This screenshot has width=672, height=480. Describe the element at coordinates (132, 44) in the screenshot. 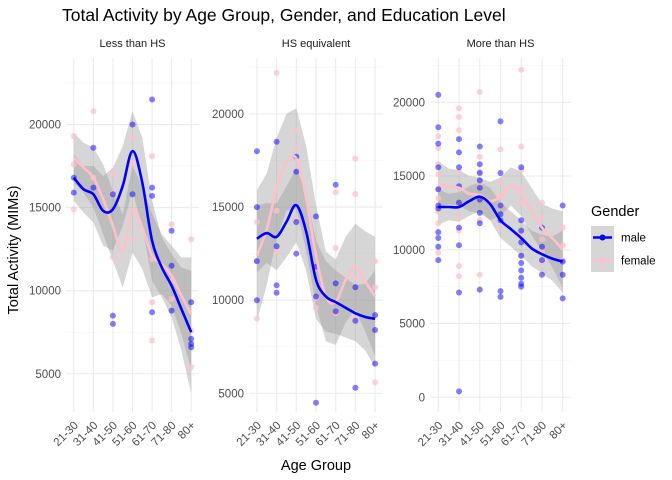

I see `panel-strip-label: Less than HS` at that location.